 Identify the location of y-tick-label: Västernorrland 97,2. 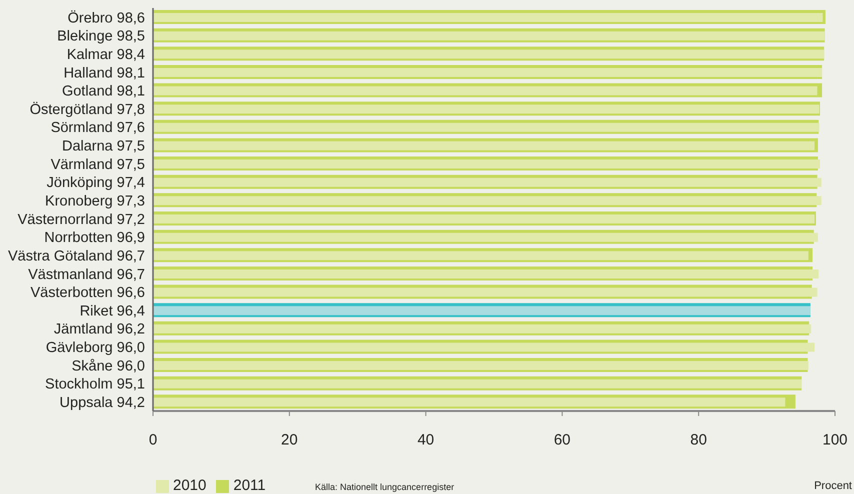
(81, 220).